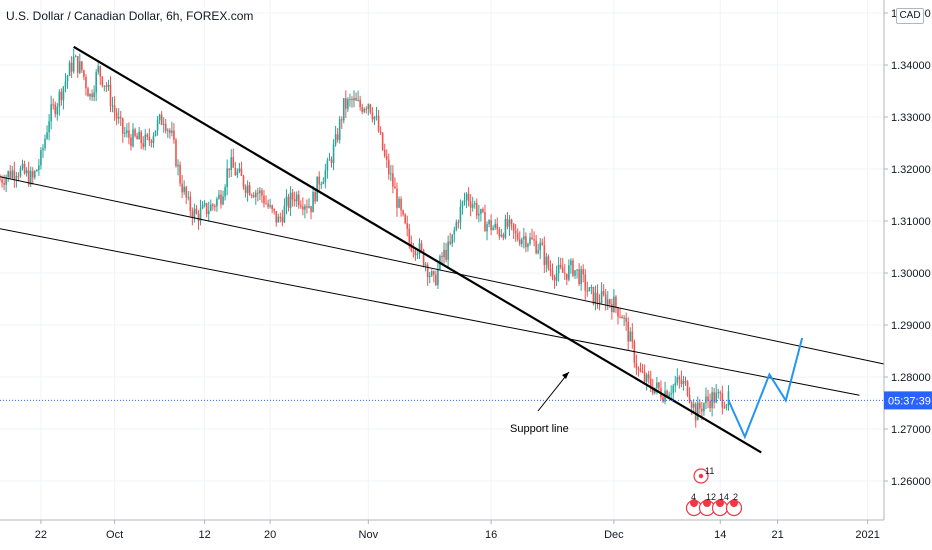 This screenshot has height=550, width=932. What do you see at coordinates (466, 534) in the screenshot?
I see `time-axis: 22 Oct 12 20 Nov 16 Dec 14 21 2021` at bounding box center [466, 534].